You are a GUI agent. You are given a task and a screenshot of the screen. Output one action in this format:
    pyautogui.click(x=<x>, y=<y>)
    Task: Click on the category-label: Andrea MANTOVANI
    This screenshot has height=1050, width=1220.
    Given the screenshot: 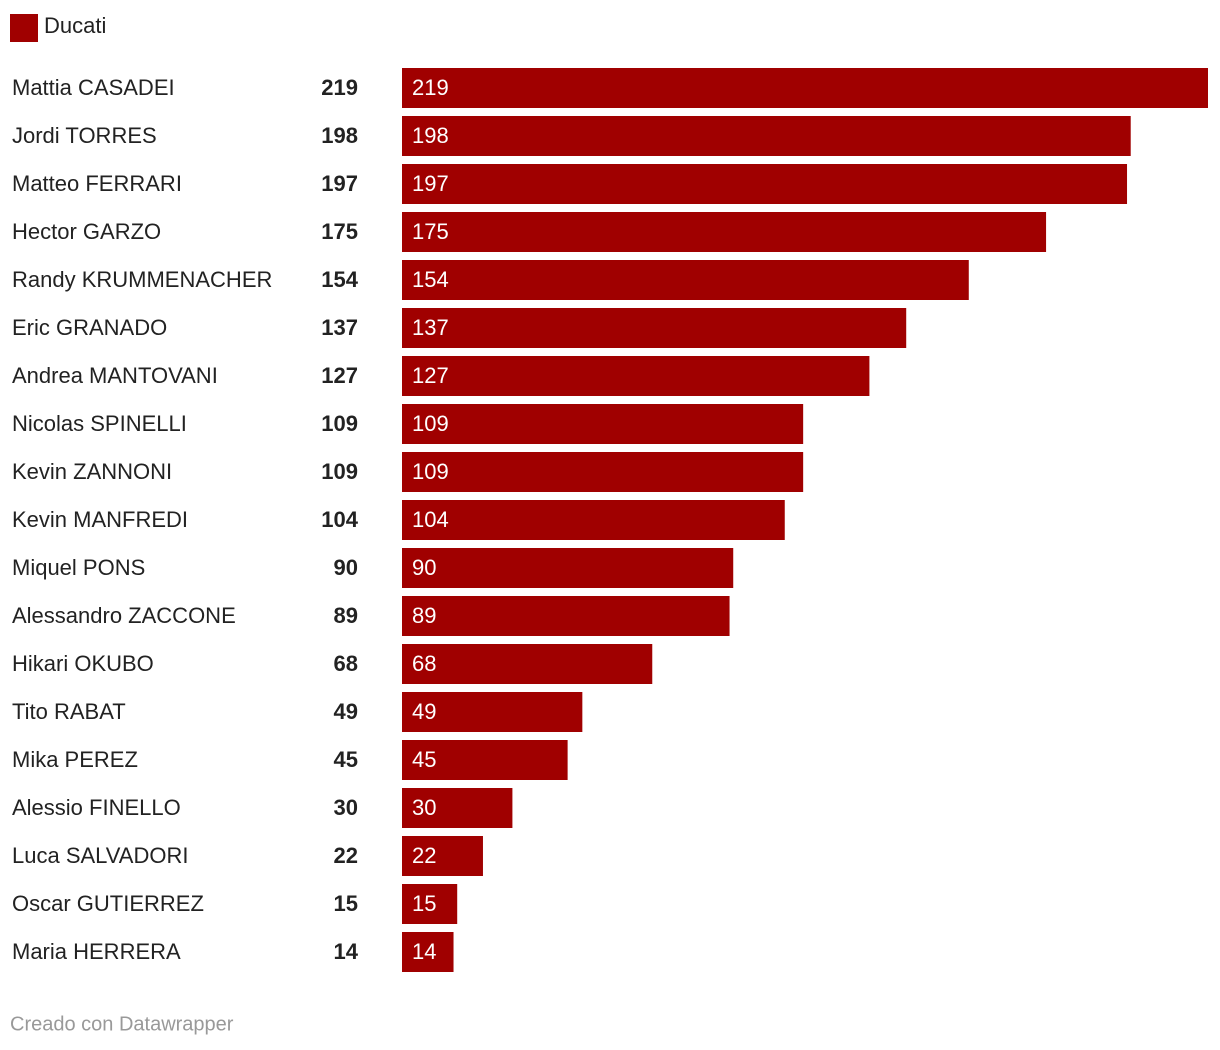 What is the action you would take?
    pyautogui.click(x=115, y=375)
    